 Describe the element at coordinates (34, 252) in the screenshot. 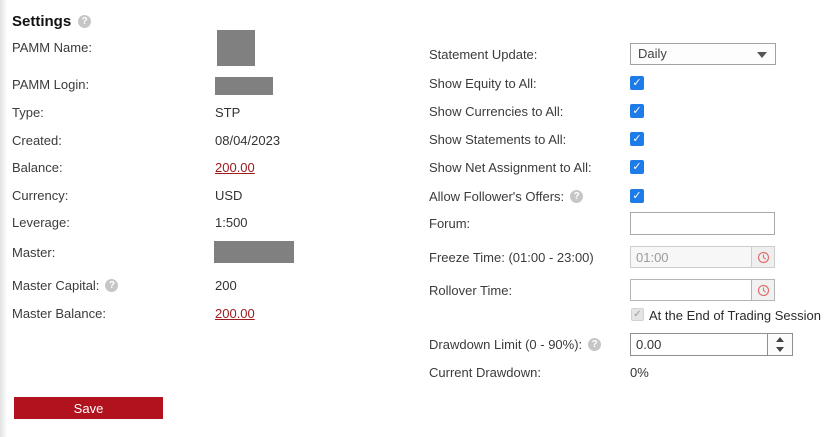

I see `master-label: Master:` at that location.